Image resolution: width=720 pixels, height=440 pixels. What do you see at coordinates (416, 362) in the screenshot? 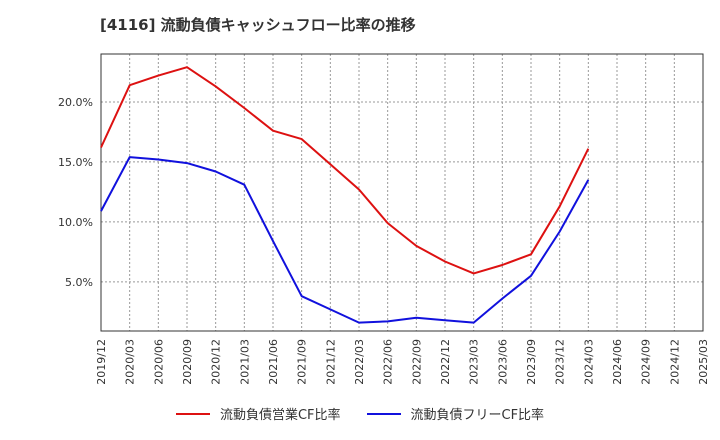
I see `x-tick-label: 2022/09` at bounding box center [416, 362].